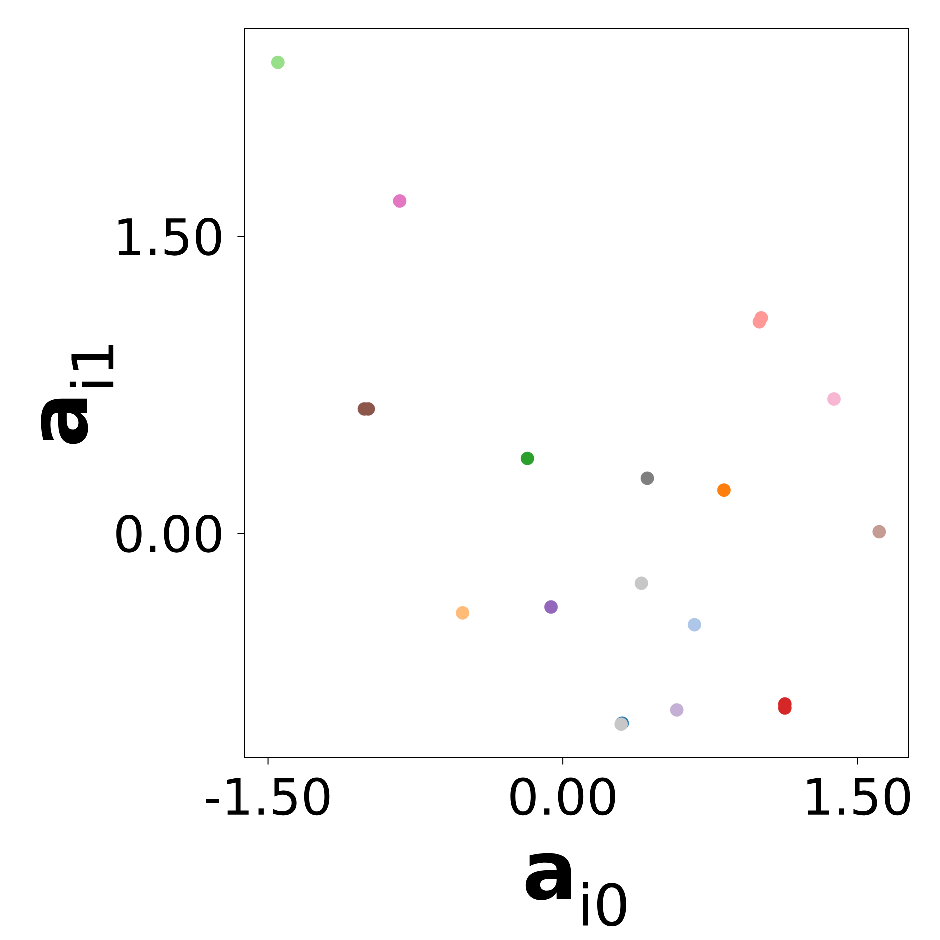 The height and width of the screenshot is (940, 940). Describe the element at coordinates (563, 797) in the screenshot. I see `x-tick-label: 0.00` at that location.